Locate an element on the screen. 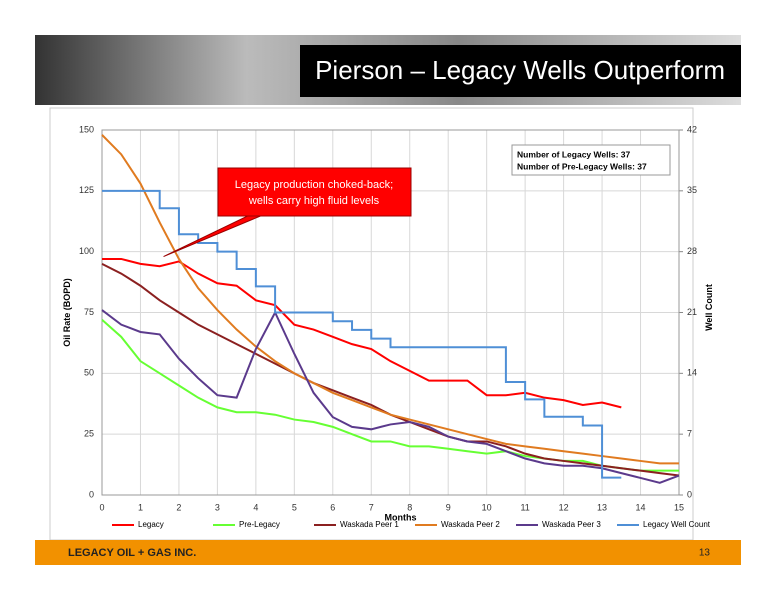 This screenshot has width=776, height=605. x-tick-label: 13 is located at coordinates (602, 507).